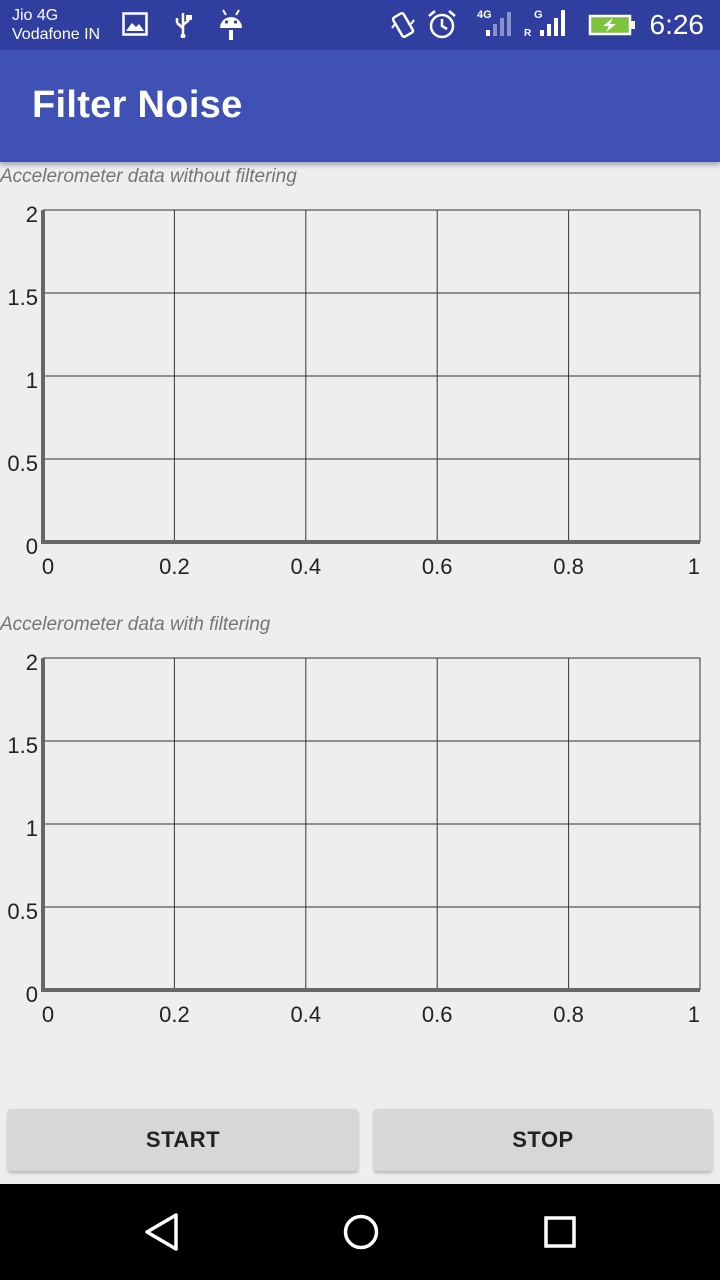 This screenshot has height=1280, width=720. Describe the element at coordinates (56, 34) in the screenshot. I see `carrier-2: Vodafone IN` at that location.